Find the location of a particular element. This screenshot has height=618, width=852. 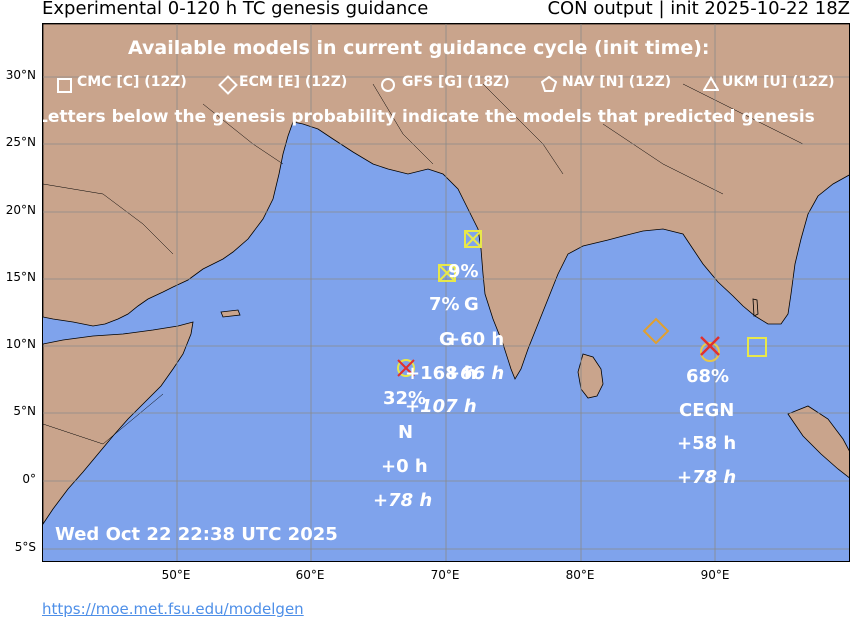

lat-label: 0° is located at coordinates (29, 479).